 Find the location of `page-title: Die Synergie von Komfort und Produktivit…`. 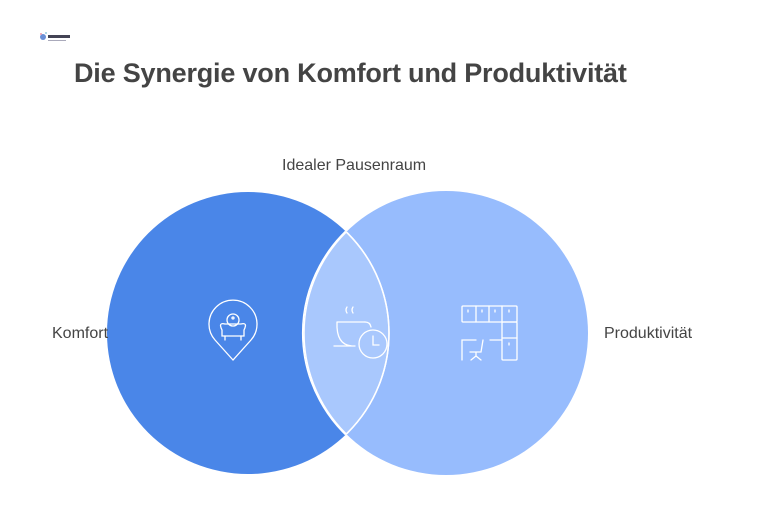

page-title: Die Synergie von Komfort und Produktivit… is located at coordinates (350, 73).